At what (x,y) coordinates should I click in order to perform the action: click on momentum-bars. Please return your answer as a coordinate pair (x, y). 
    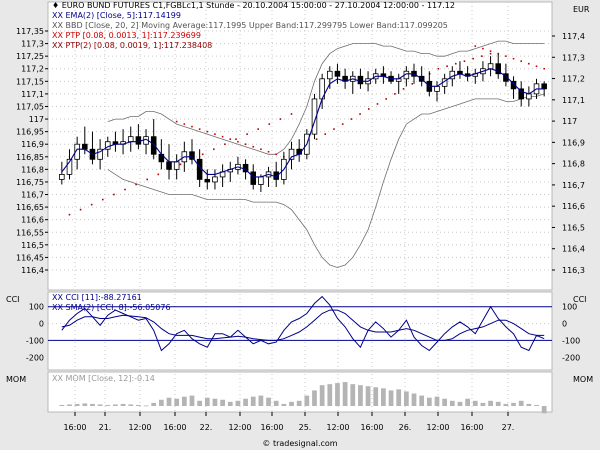
    Looking at the image, I should click on (303, 398).